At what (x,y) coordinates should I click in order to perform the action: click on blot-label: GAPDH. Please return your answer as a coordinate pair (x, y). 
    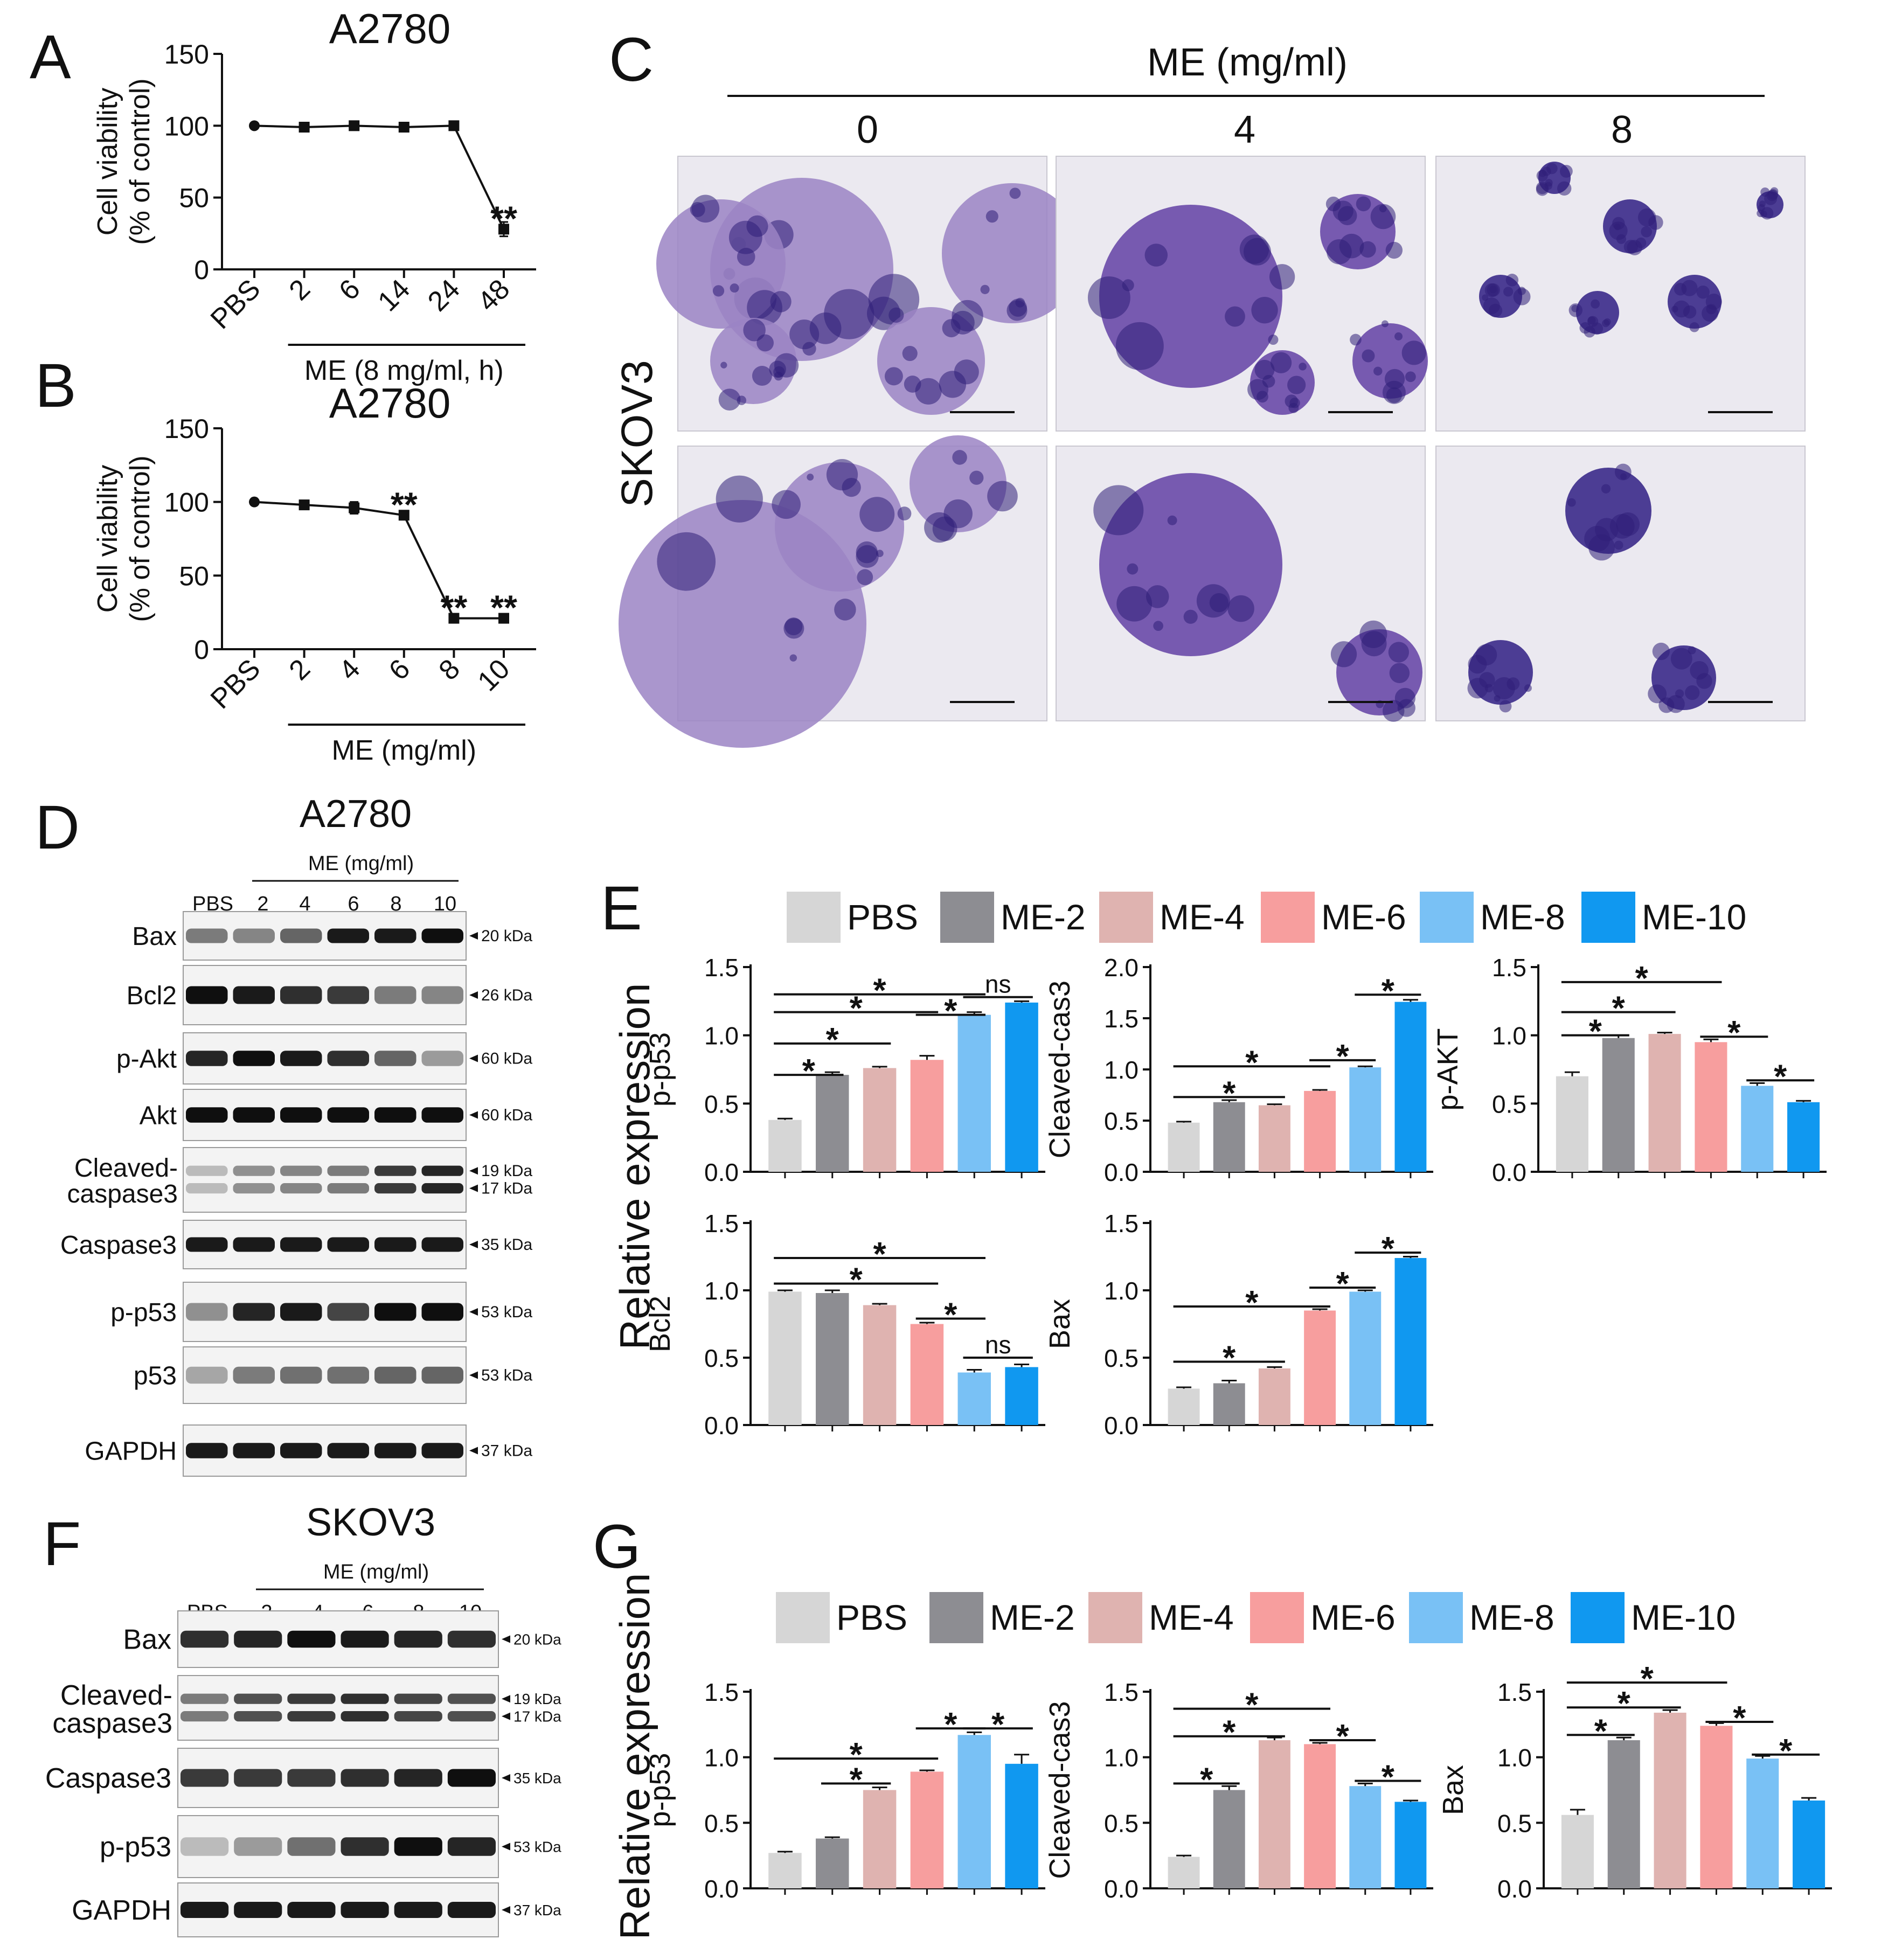
    Looking at the image, I should click on (131, 1451).